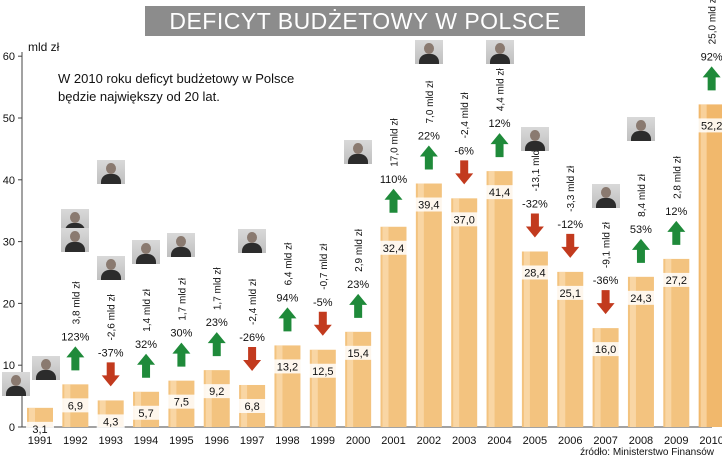  I want to click on change-amount-label: 25,0 mld zł, so click(713, 22).